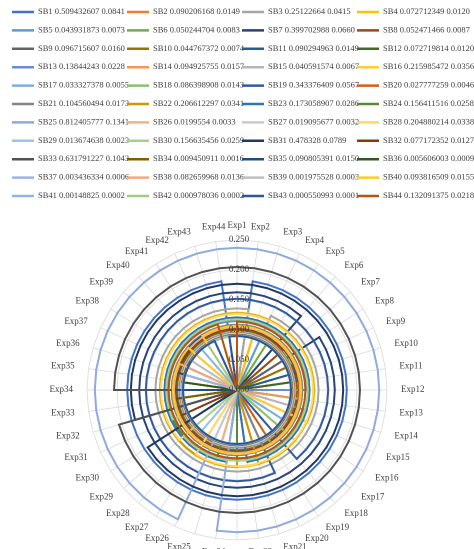 The image size is (474, 549). What do you see at coordinates (335, 251) in the screenshot?
I see `category-label: Exp5` at bounding box center [335, 251].